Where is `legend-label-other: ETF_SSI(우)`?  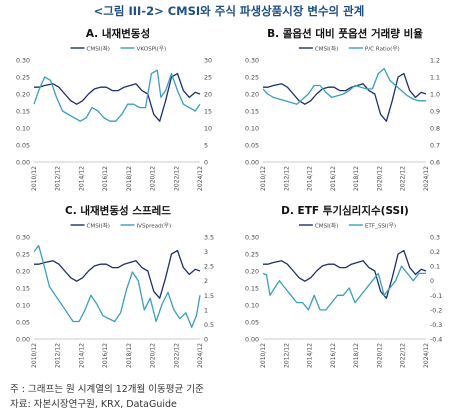 legend-label-other: ETF_SSI(우) is located at coordinates (380, 226).